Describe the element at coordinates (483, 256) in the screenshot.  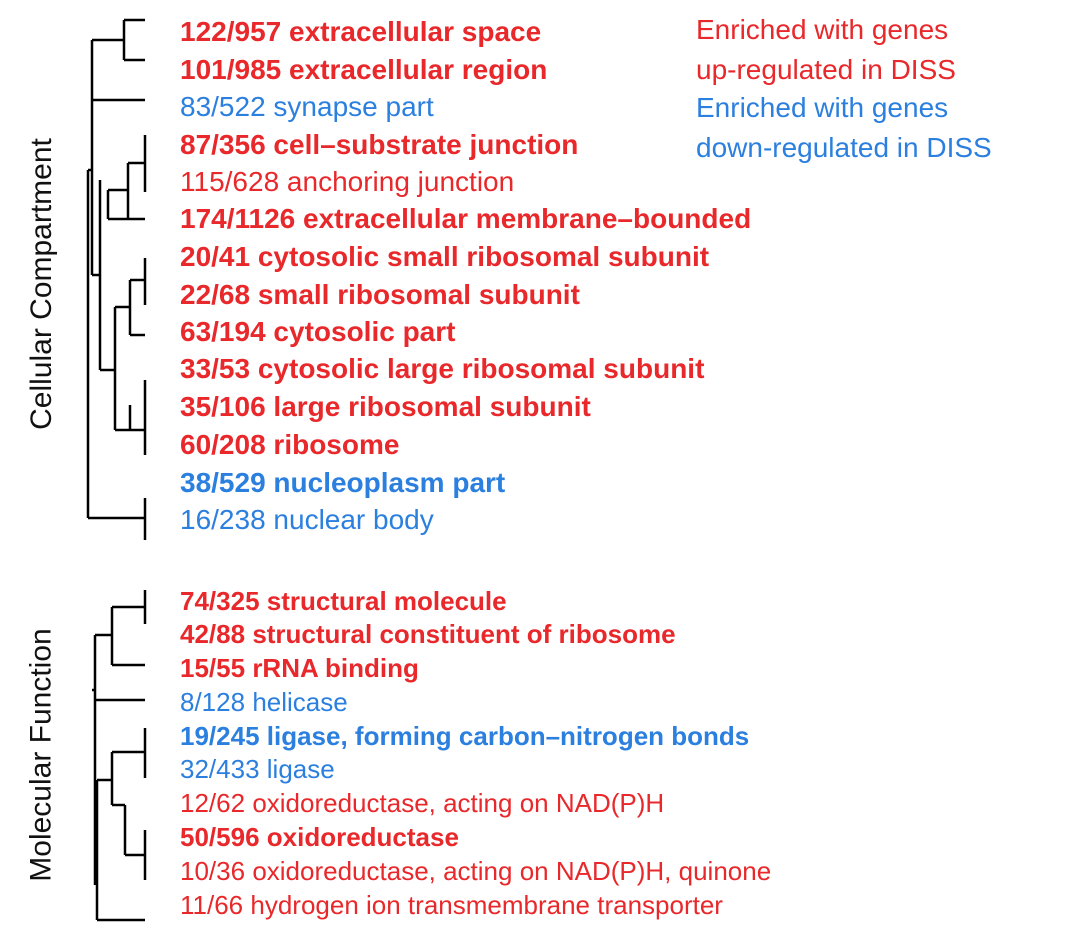
I see `term-name: cytosolic small ribosomal subunit` at that location.